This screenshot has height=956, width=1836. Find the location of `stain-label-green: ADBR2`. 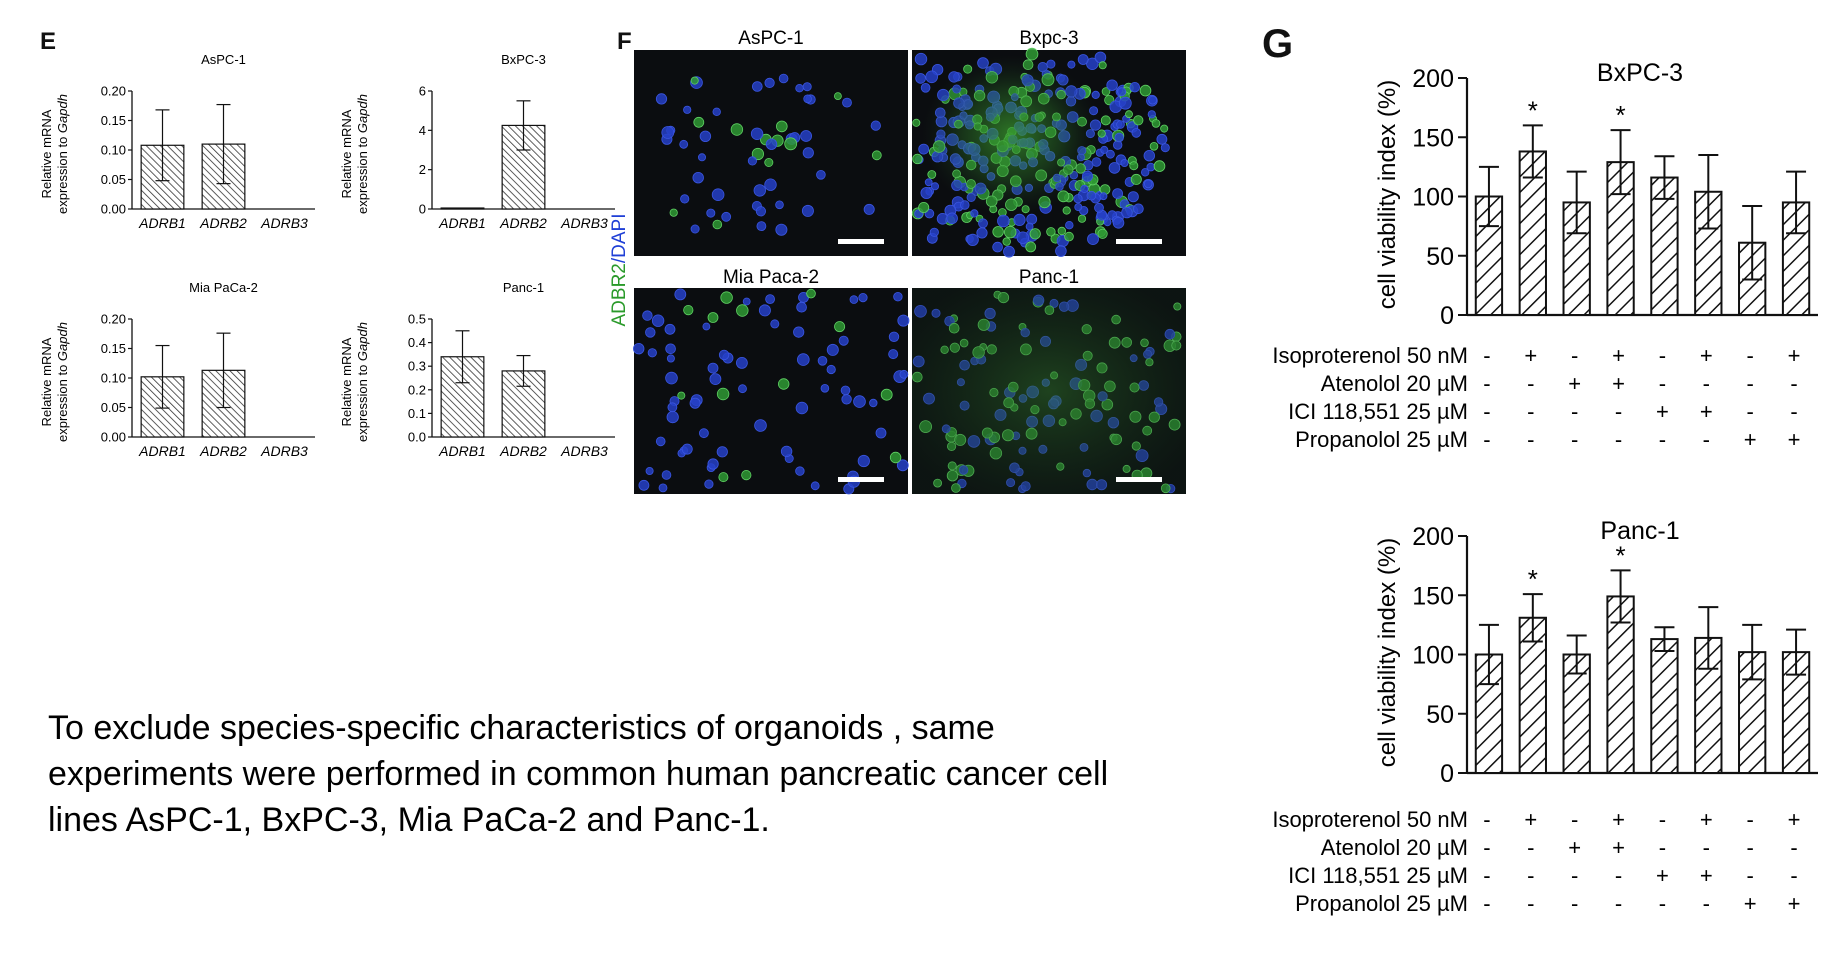

stain-label-green: ADBR2 is located at coordinates (619, 294).